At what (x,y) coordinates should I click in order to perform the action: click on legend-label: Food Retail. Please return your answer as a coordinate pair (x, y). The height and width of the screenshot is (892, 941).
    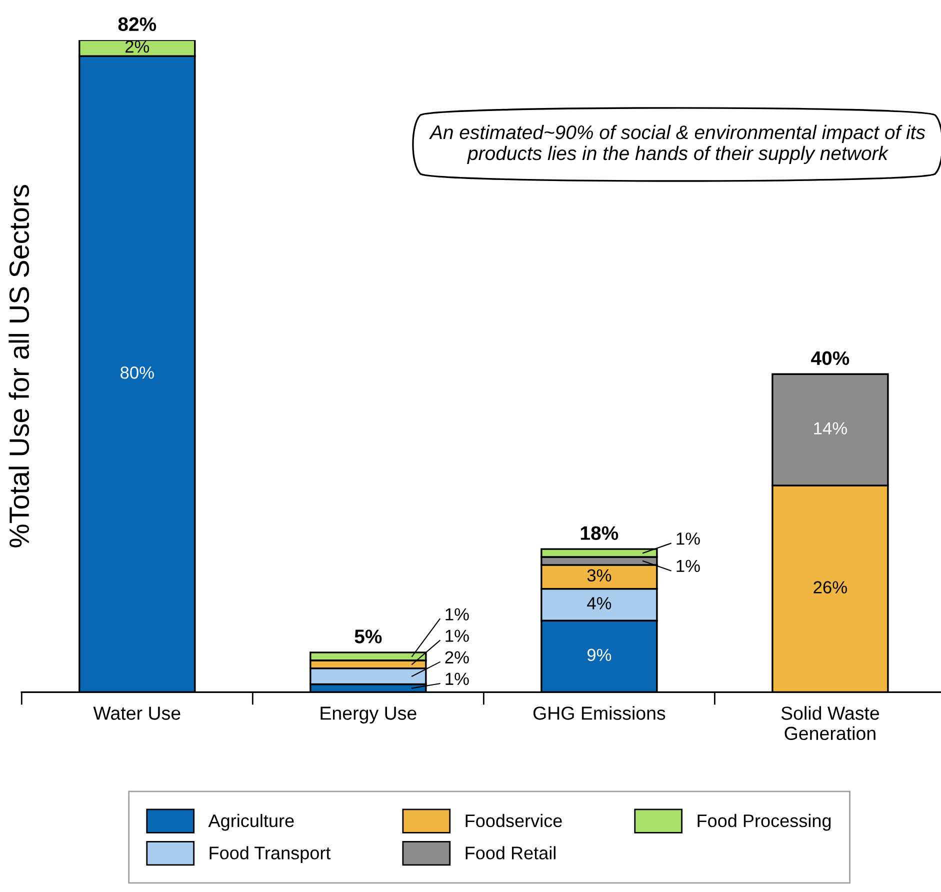
    Looking at the image, I should click on (511, 853).